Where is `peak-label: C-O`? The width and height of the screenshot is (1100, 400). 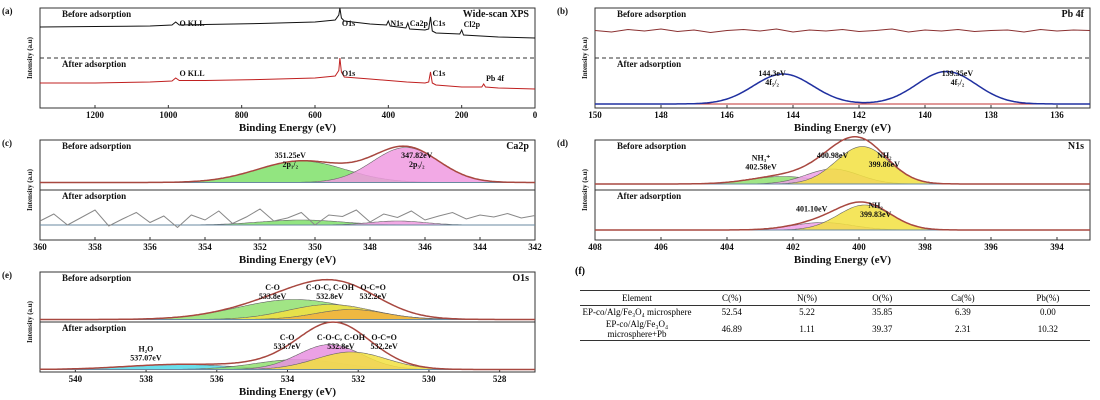 peak-label: C-O is located at coordinates (287, 337).